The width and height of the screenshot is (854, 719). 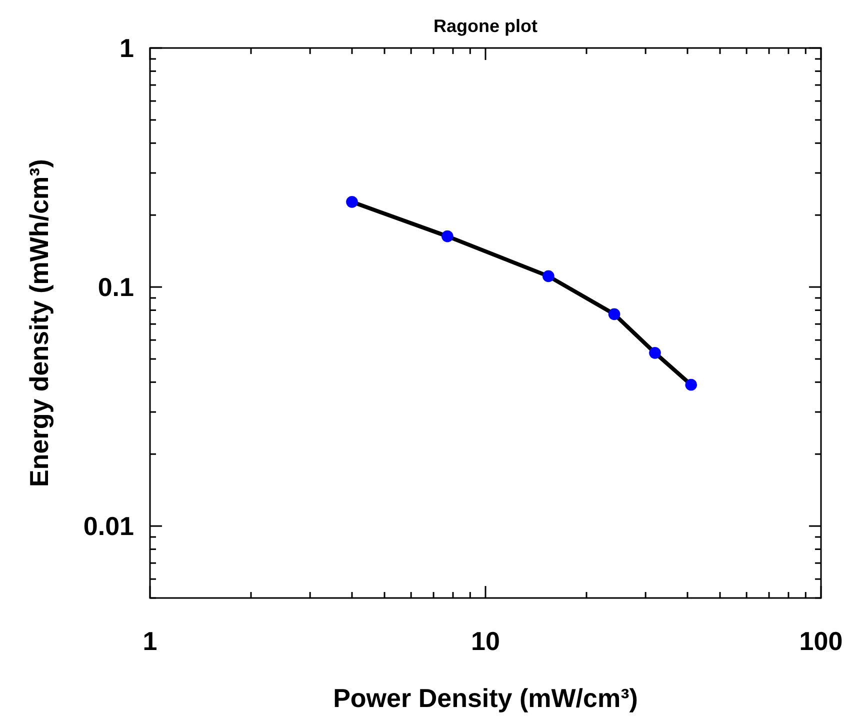 I want to click on y-tick-label: 0.01, so click(x=108, y=526).